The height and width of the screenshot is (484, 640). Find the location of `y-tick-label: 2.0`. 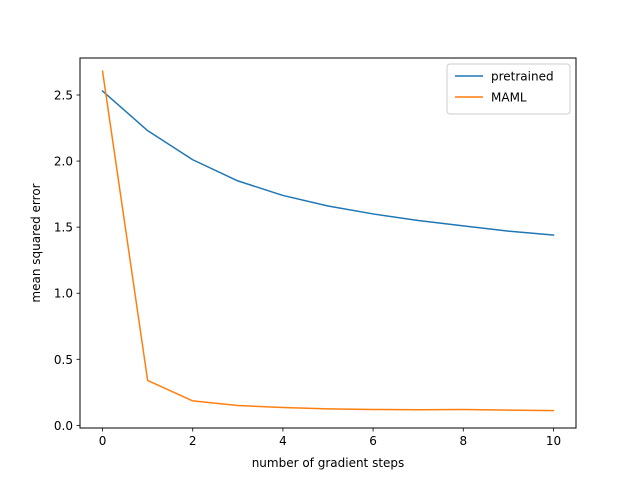

y-tick-label: 2.0 is located at coordinates (63, 162).